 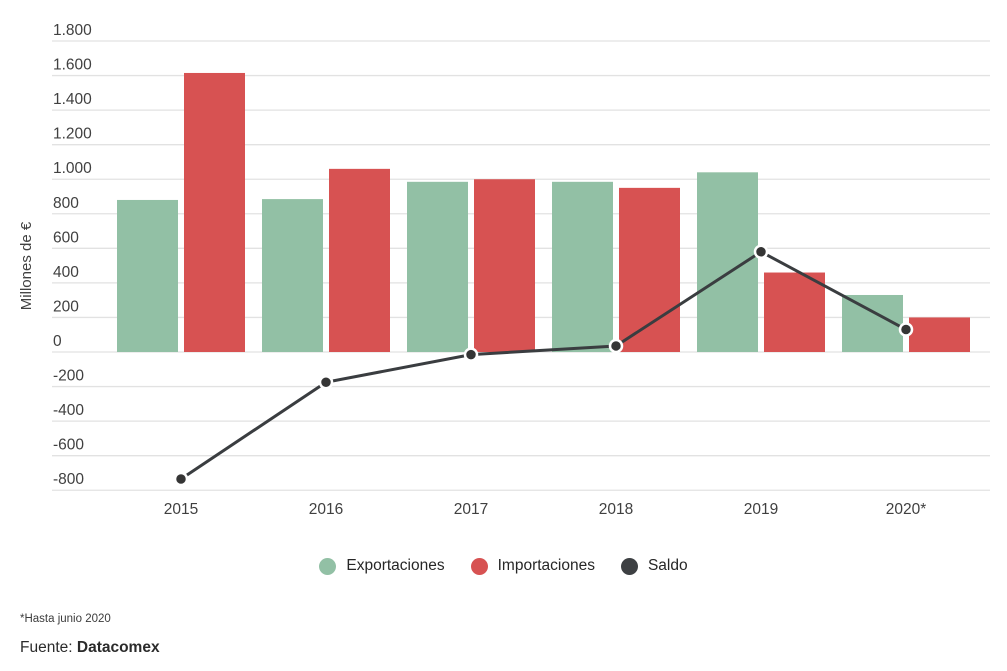 I want to click on y-tick-label: 1.200, so click(x=72, y=134).